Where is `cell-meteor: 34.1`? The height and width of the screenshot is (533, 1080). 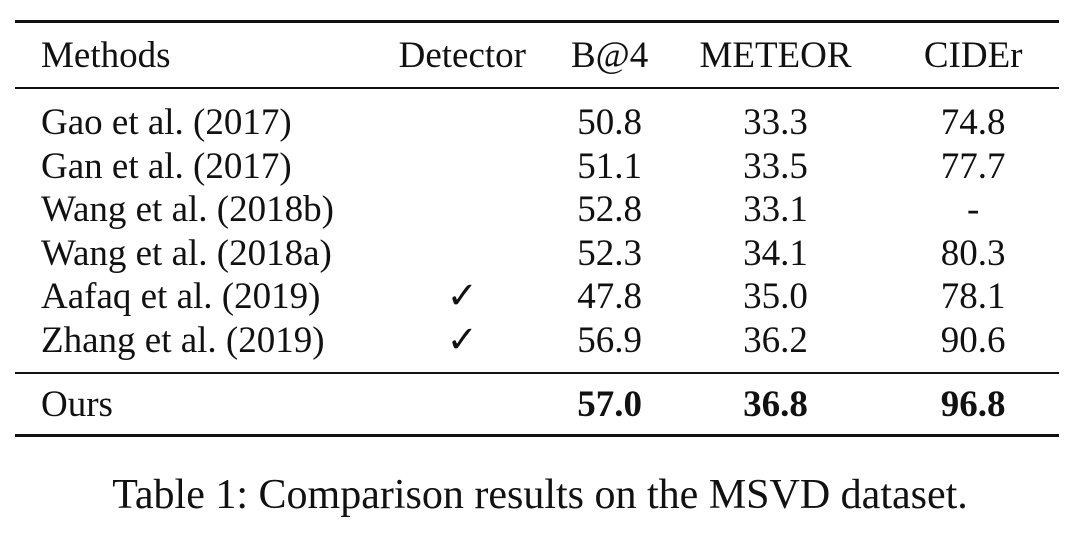 cell-meteor: 34.1 is located at coordinates (775, 253).